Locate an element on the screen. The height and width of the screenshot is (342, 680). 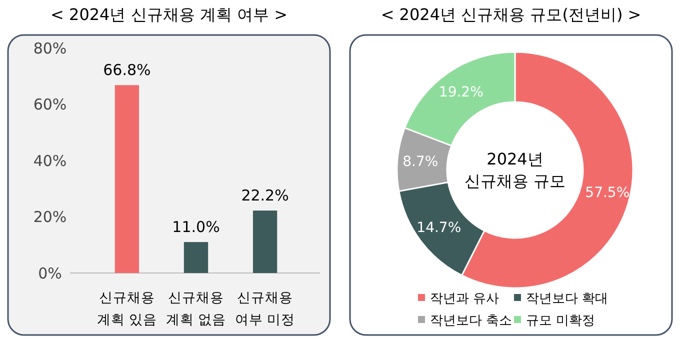
y-tick-label: 0% is located at coordinates (50, 273).